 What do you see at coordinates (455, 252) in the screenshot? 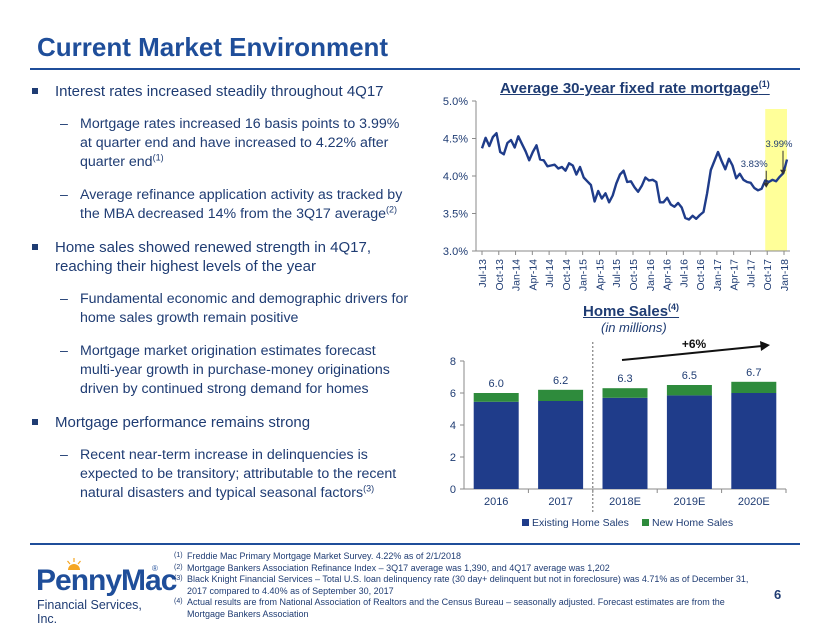
I see `y-tick-label: 3.0%` at bounding box center [455, 252].